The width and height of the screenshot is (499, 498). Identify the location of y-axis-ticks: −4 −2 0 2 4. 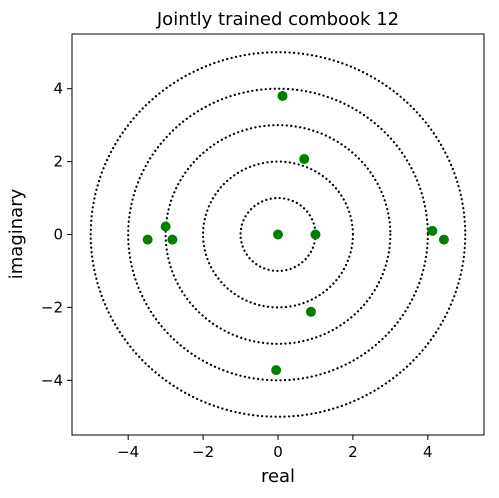
(56, 234).